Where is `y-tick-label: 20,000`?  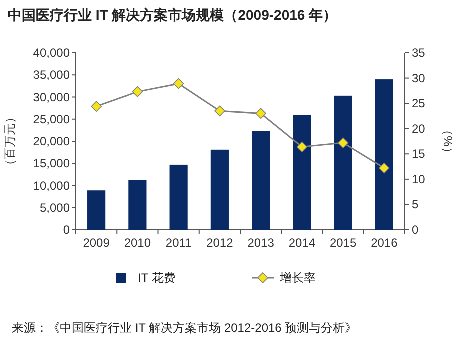
y-tick-label: 20,000 is located at coordinates (51, 141).